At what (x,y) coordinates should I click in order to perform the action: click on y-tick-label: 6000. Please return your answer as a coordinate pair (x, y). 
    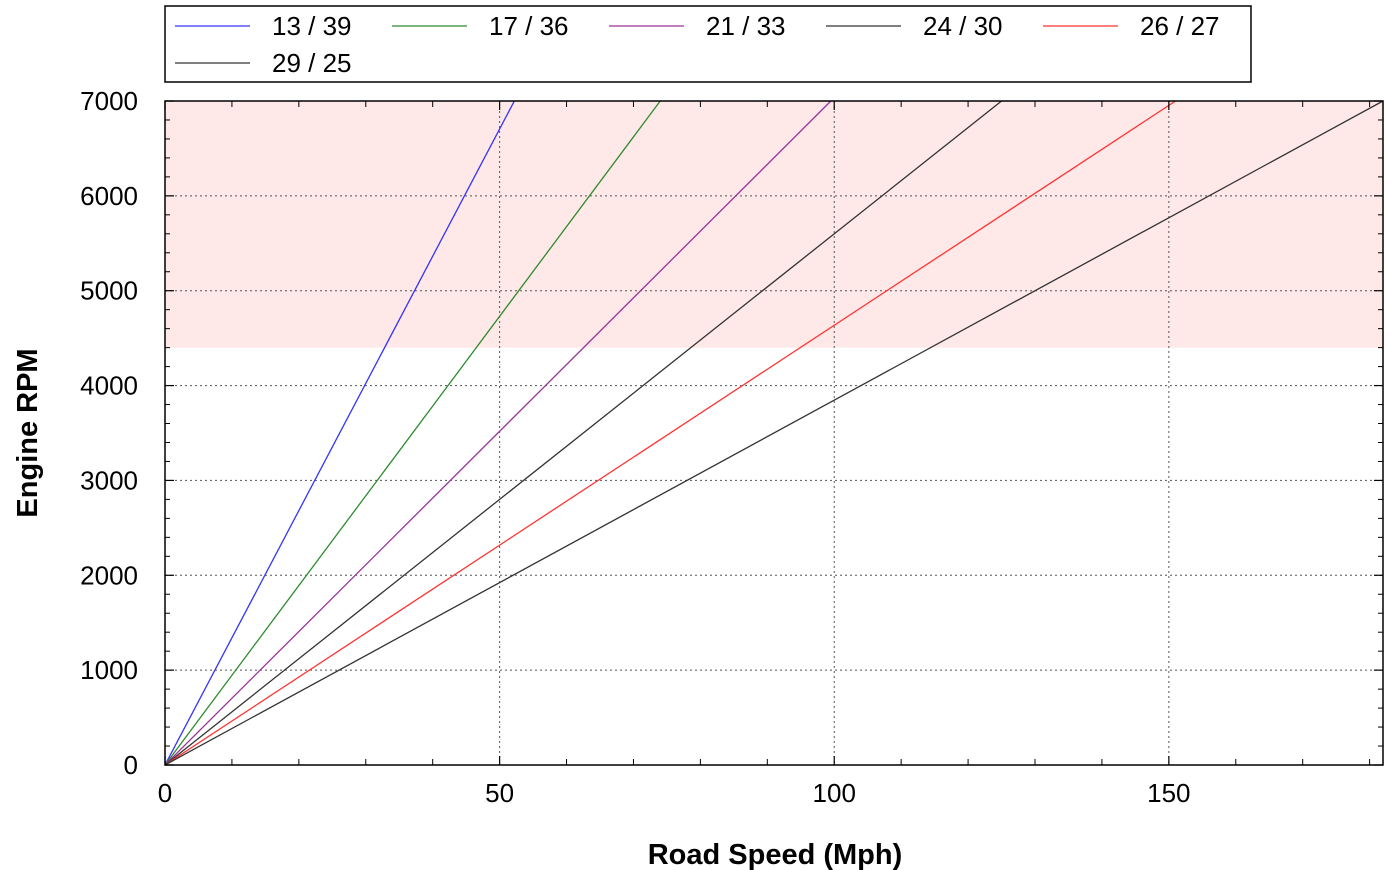
    Looking at the image, I should click on (109, 196).